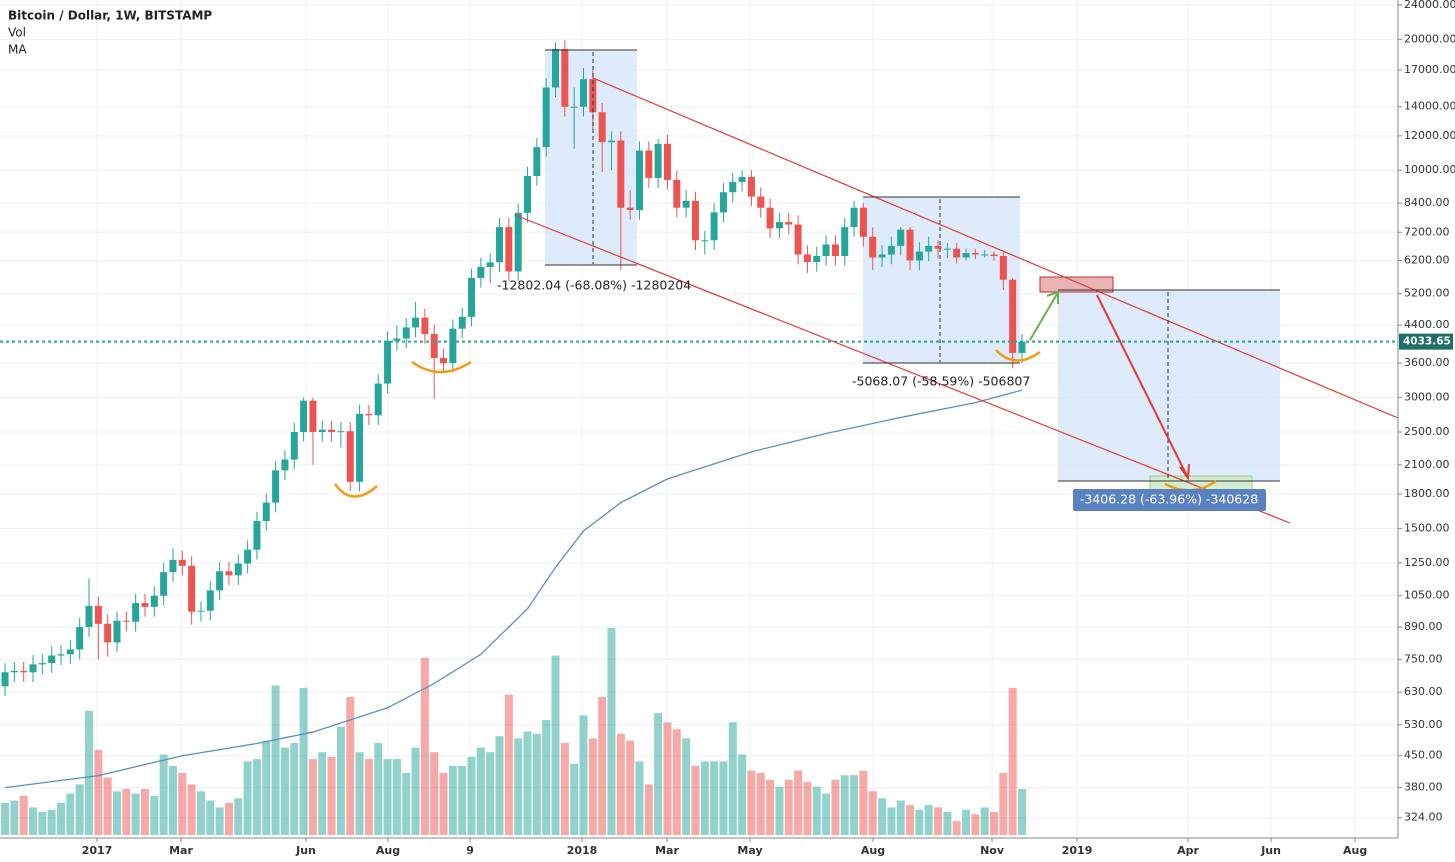 The width and height of the screenshot is (1455, 862). What do you see at coordinates (1427, 324) in the screenshot?
I see `y-tick-label: 4400.00` at bounding box center [1427, 324].